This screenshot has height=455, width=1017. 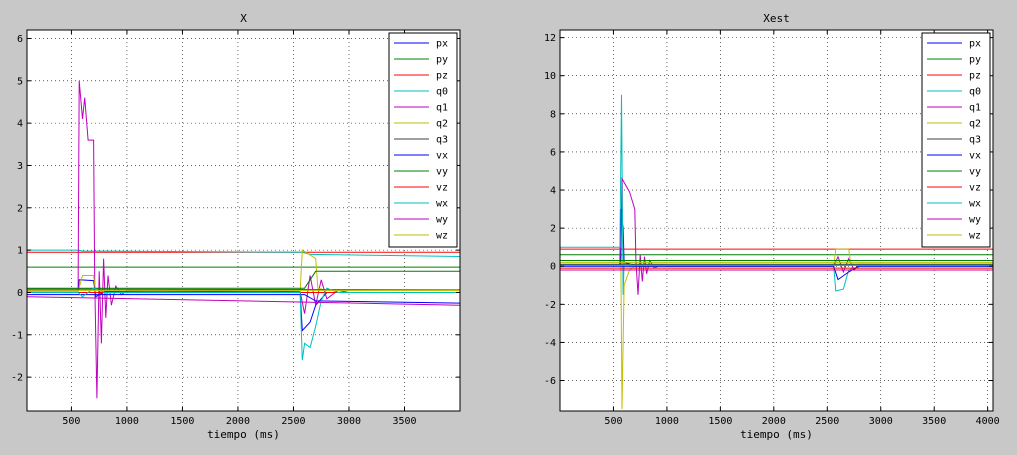 I want to click on y-tick-label: 8, so click(x=553, y=114).